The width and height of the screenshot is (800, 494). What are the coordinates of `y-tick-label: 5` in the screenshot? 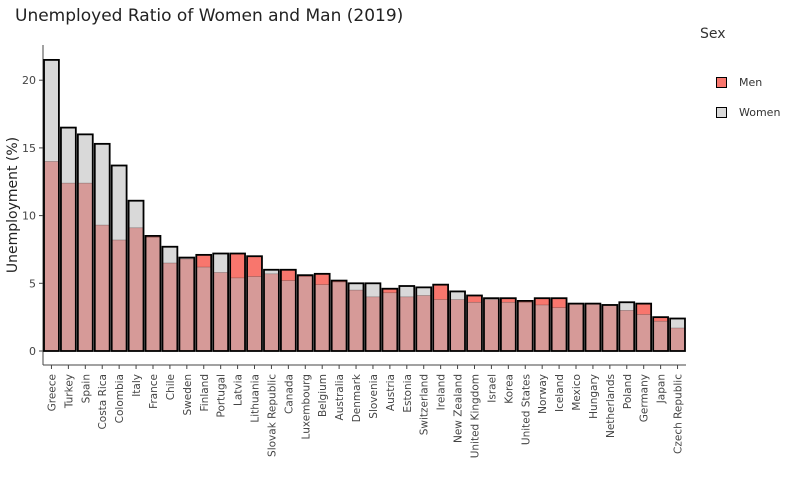 It's located at (32, 283).